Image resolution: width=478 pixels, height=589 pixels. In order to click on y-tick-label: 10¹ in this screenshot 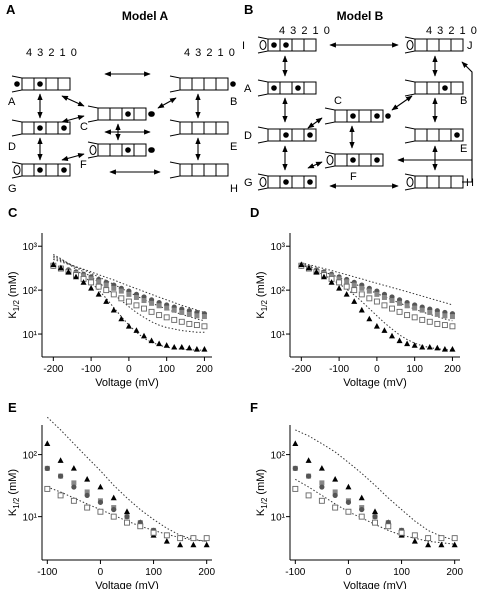, I will do `click(30, 335)`.